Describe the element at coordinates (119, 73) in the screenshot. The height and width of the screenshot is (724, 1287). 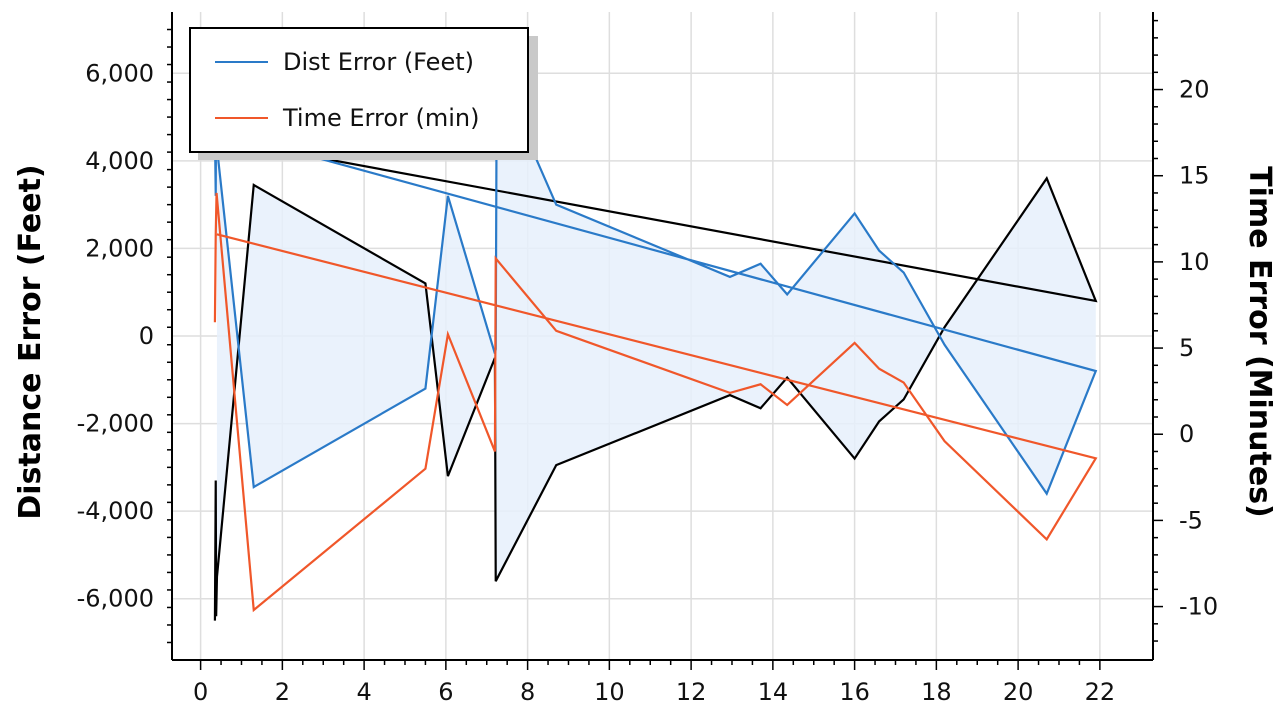
I see `y-left-tick-label: 6,000` at that location.